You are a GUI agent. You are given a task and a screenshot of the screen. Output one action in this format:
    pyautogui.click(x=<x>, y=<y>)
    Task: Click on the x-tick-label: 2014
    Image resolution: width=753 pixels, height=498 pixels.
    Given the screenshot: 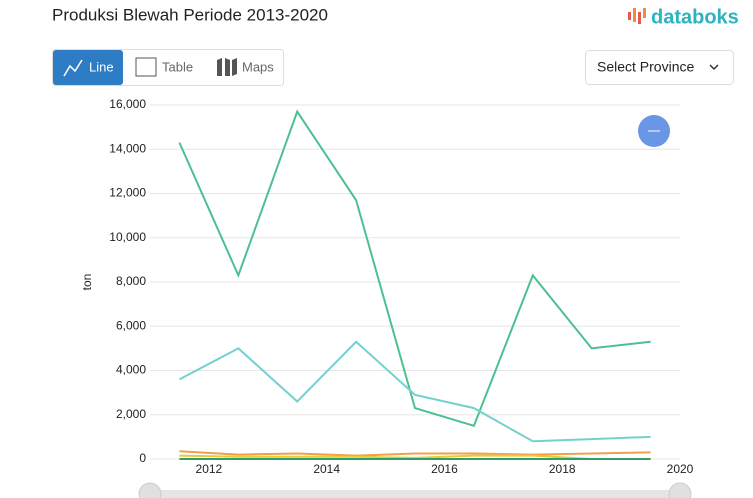 What is the action you would take?
    pyautogui.click(x=326, y=469)
    